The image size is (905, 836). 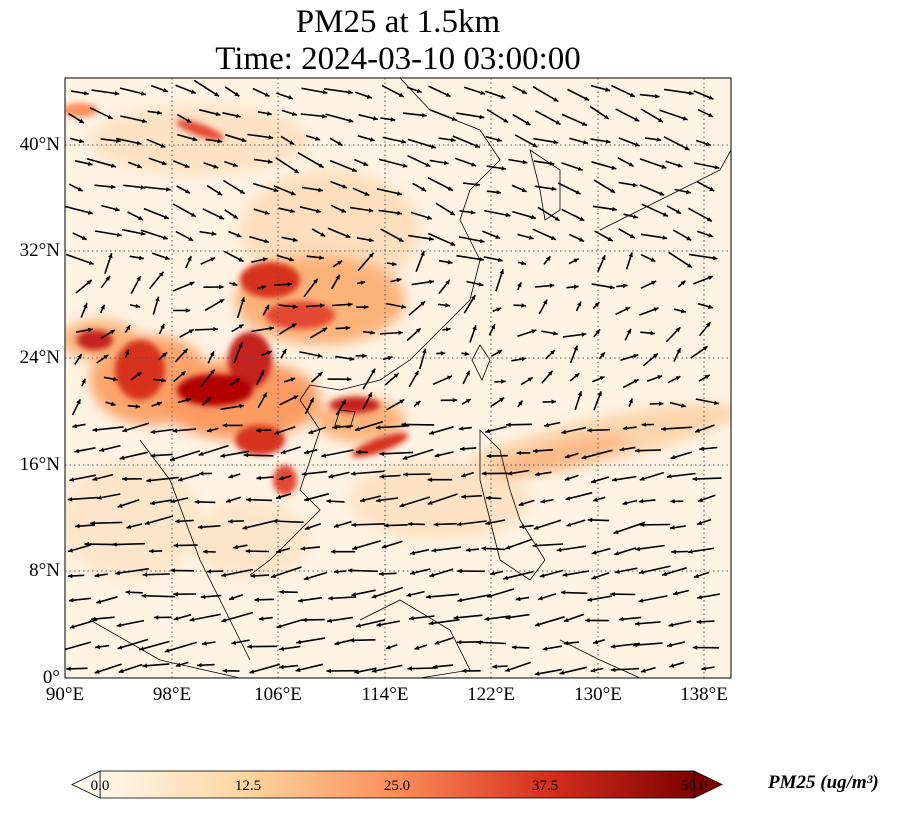 What do you see at coordinates (44, 570) in the screenshot?
I see `y-tick-label: 8°N` at bounding box center [44, 570].